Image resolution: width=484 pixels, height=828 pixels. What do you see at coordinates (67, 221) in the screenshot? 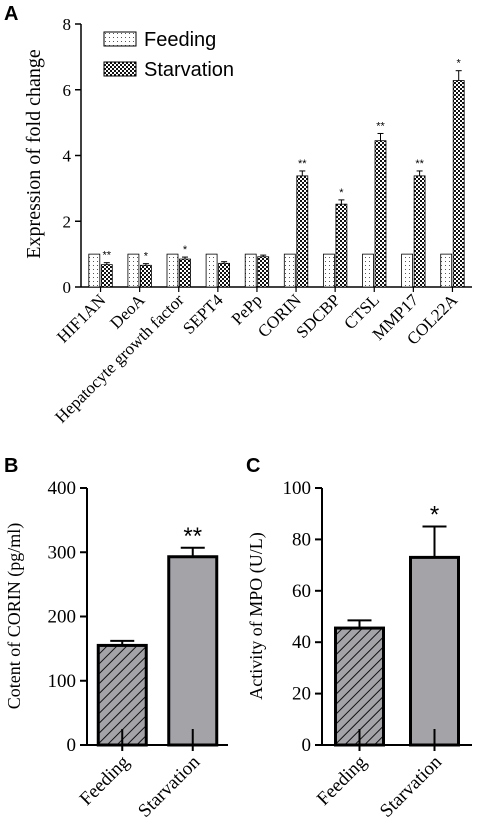
I see `chart-a-ytick-label: 2` at bounding box center [67, 221].